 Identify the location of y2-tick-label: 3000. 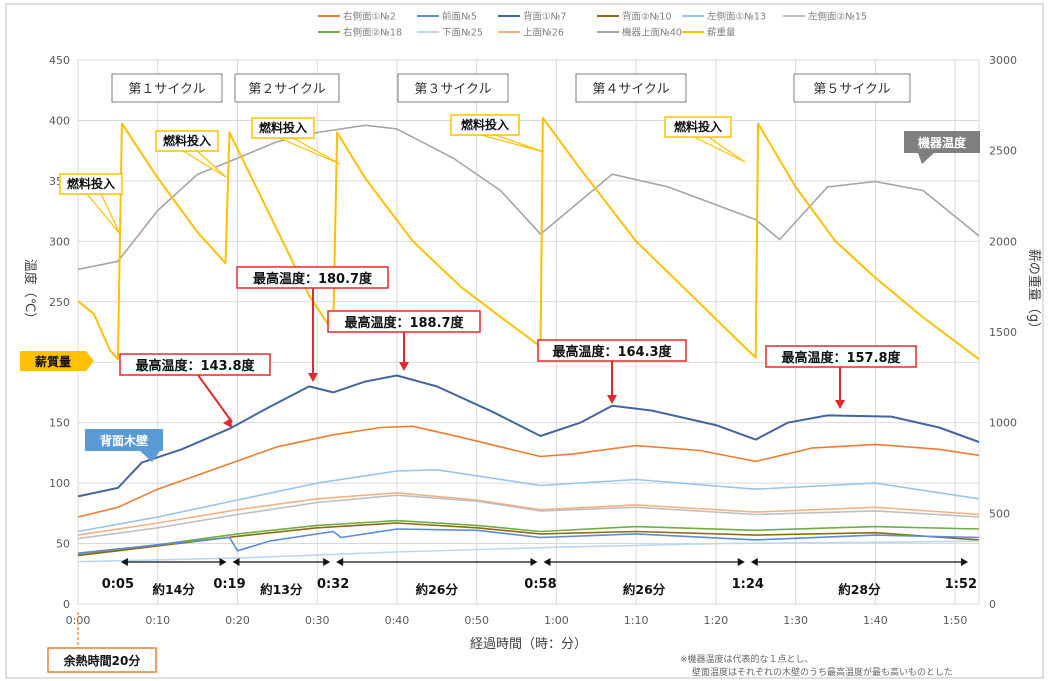
(1003, 60).